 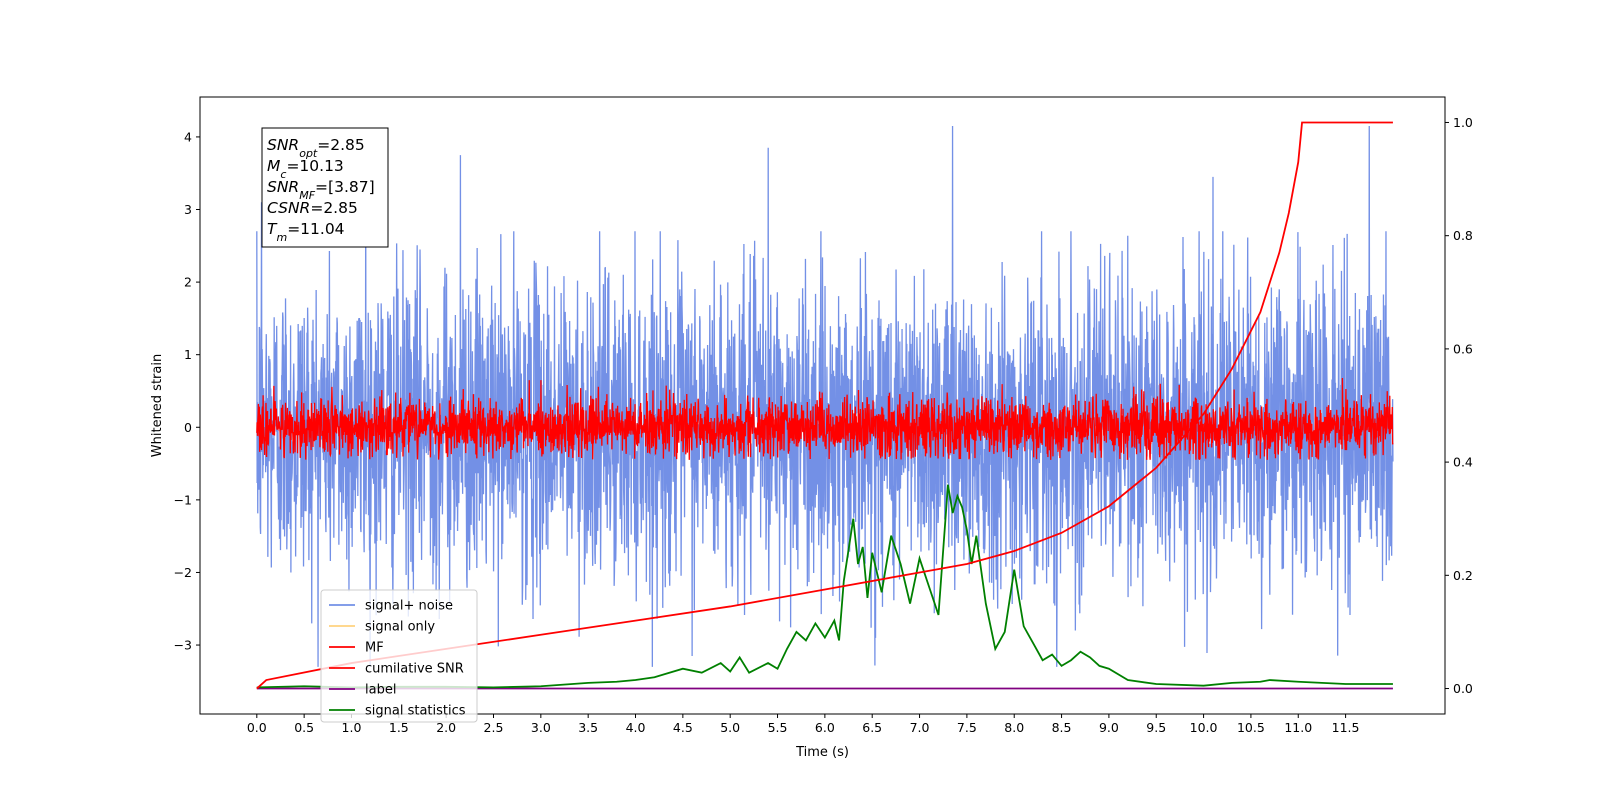 I want to click on x-tick-label: 11.0, so click(x=1298, y=727).